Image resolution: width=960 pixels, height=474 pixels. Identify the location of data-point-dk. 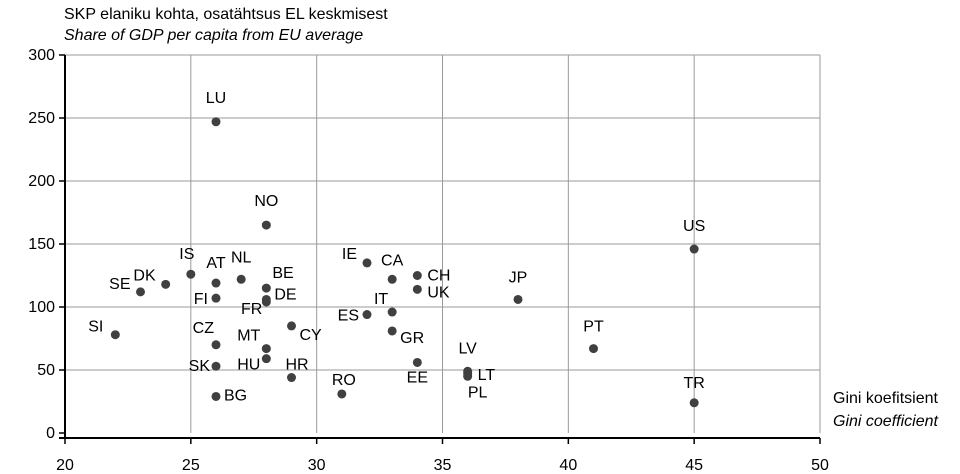
(166, 284).